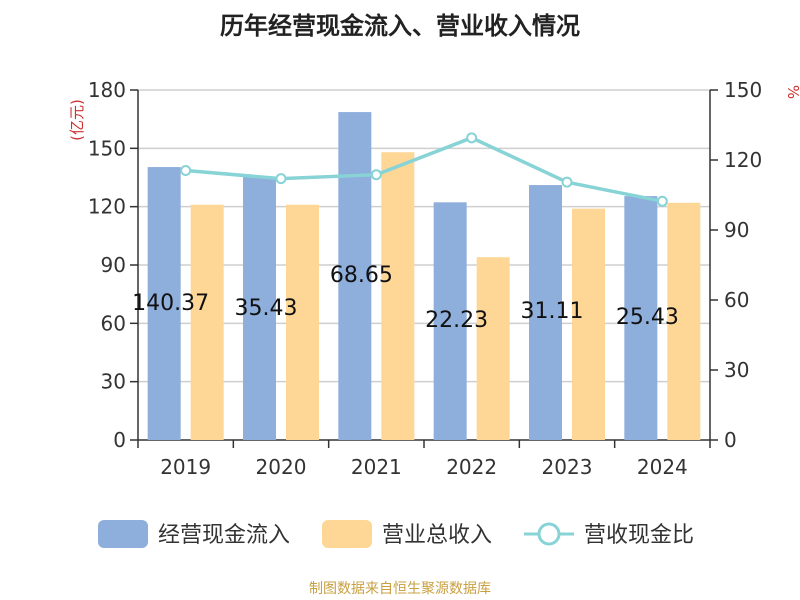 This screenshot has width=800, height=600. Describe the element at coordinates (471, 467) in the screenshot. I see `x-axis-tick-label: 2022` at that location.